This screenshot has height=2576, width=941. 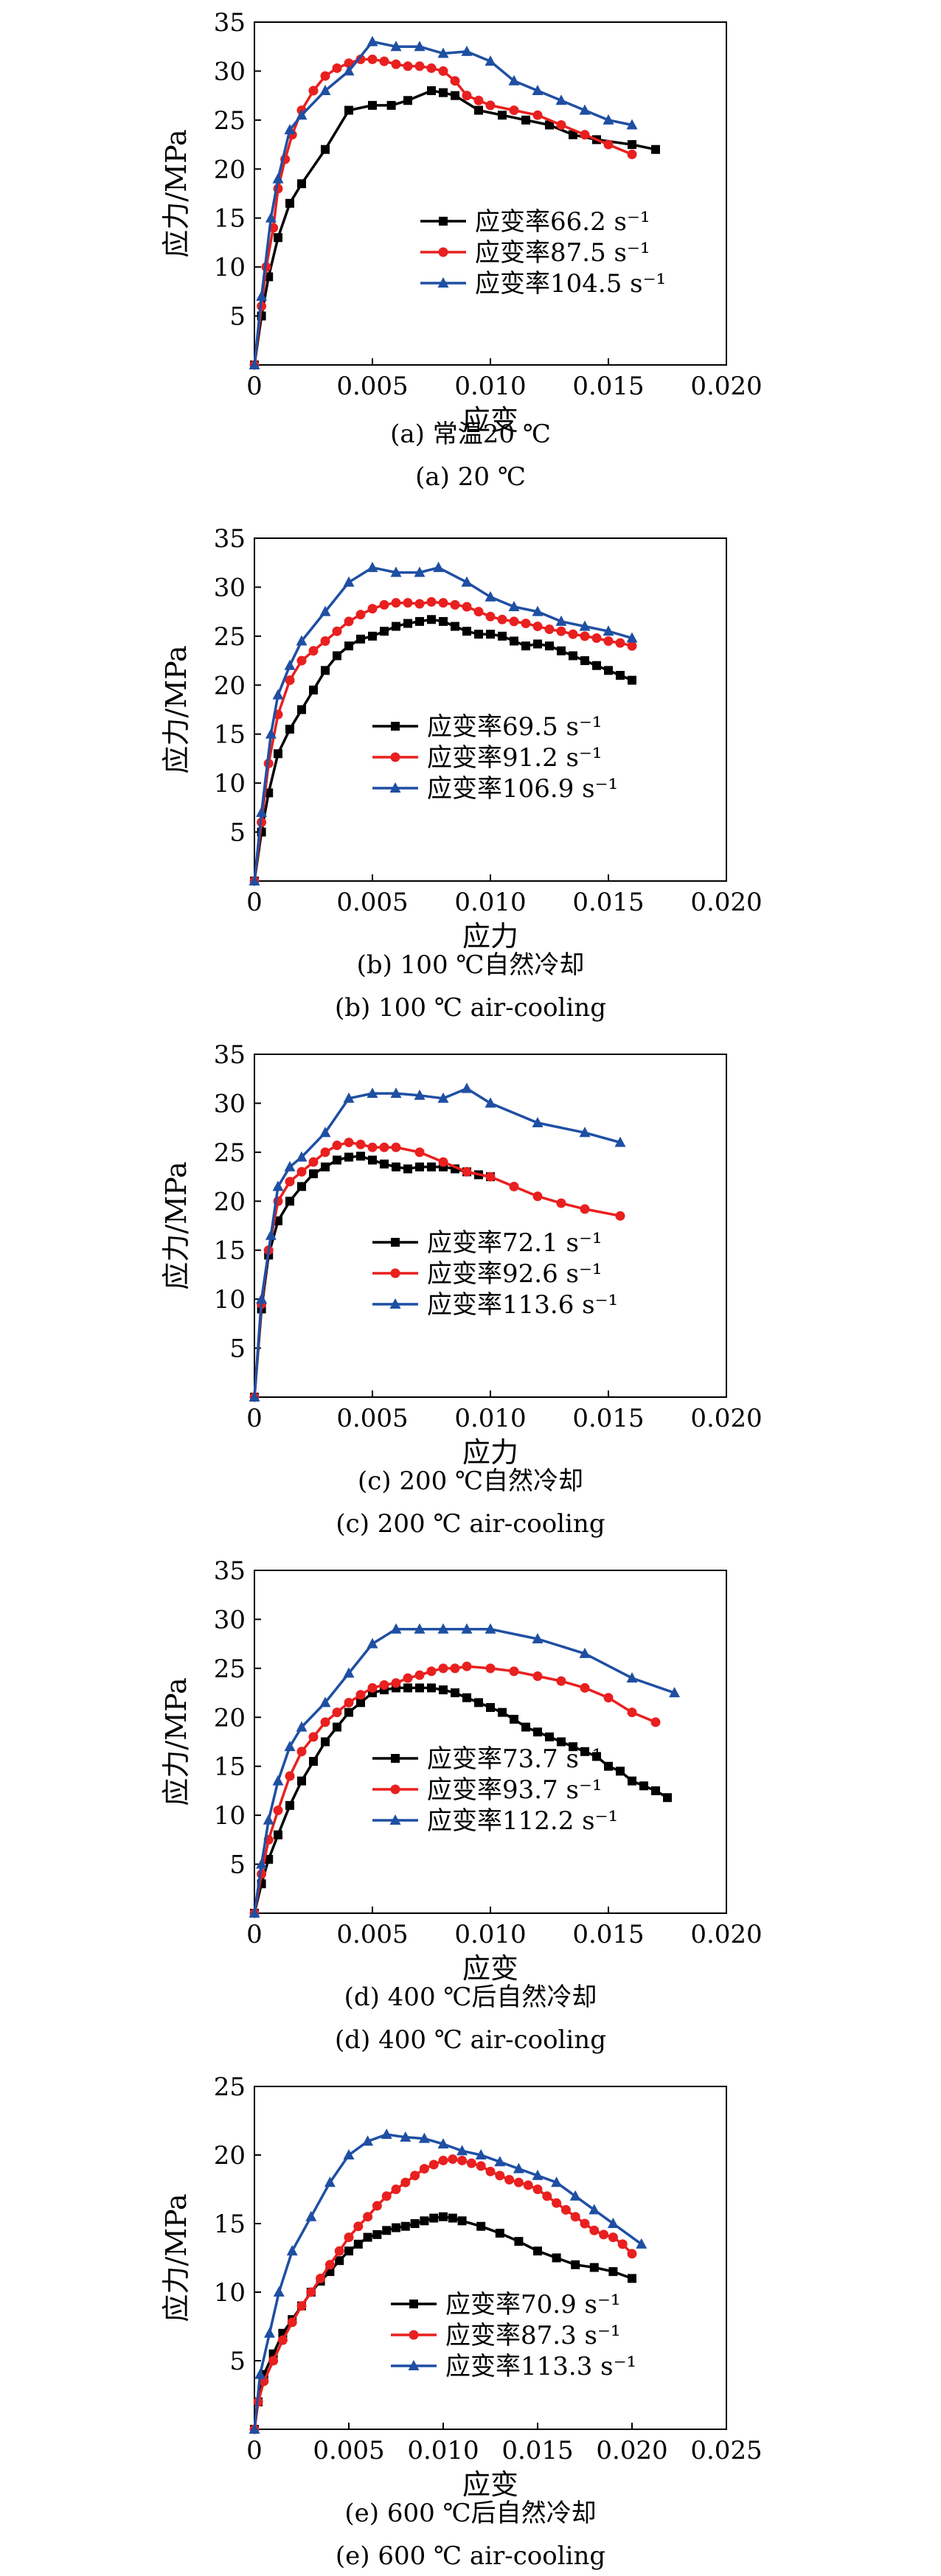 I want to click on caption-en: (d) 400 ℃ air-cooling, so click(x=471, y=2040).